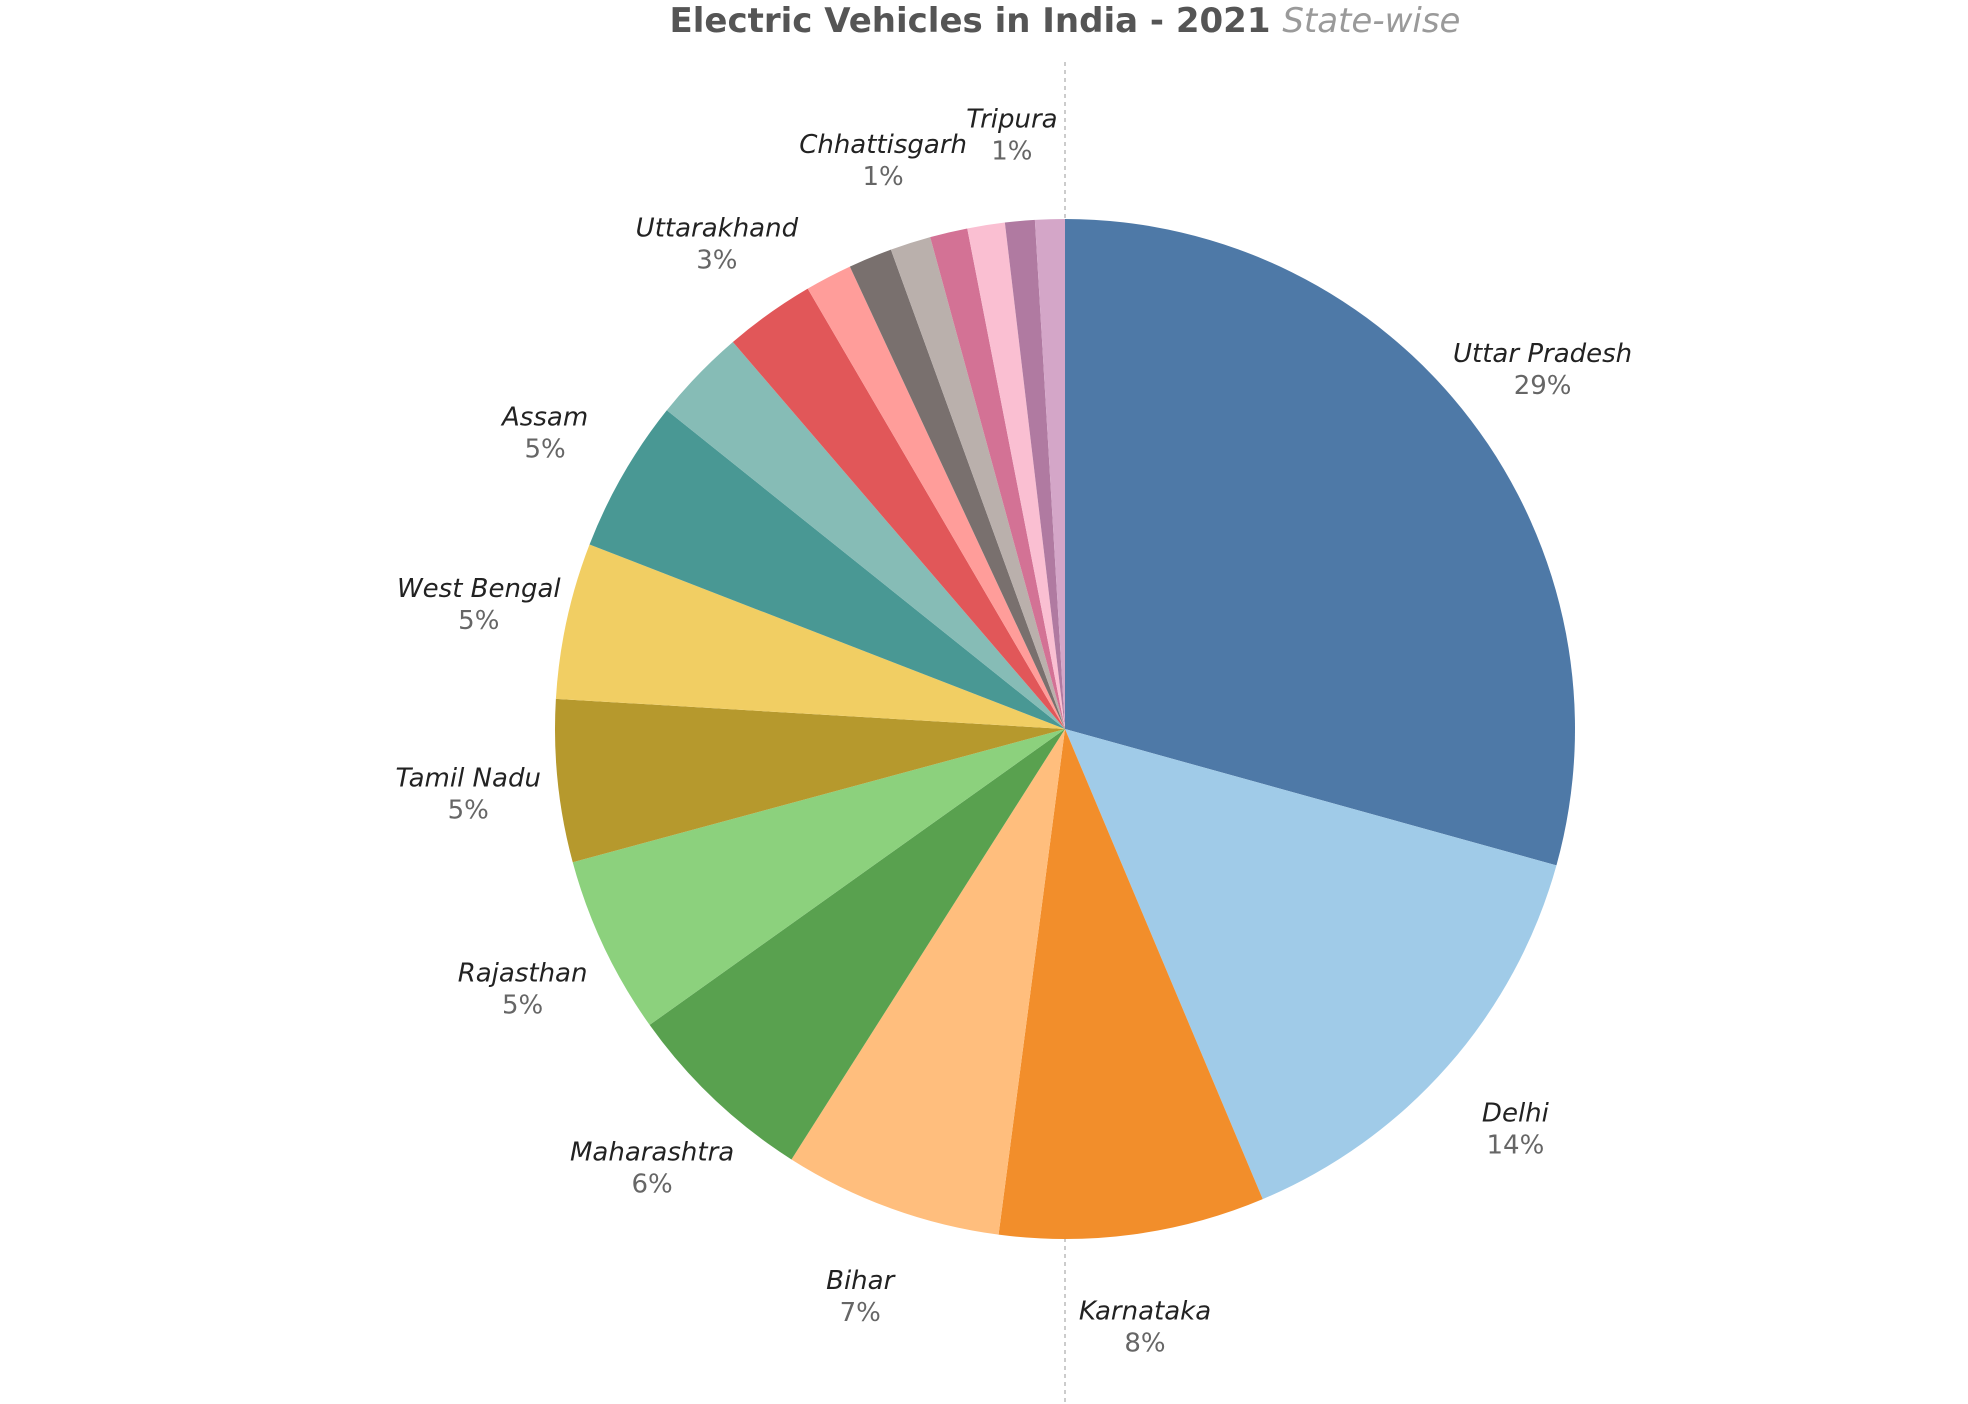  I want to click on slice-label-maharashtra: Maharashtra, so click(652, 1152).